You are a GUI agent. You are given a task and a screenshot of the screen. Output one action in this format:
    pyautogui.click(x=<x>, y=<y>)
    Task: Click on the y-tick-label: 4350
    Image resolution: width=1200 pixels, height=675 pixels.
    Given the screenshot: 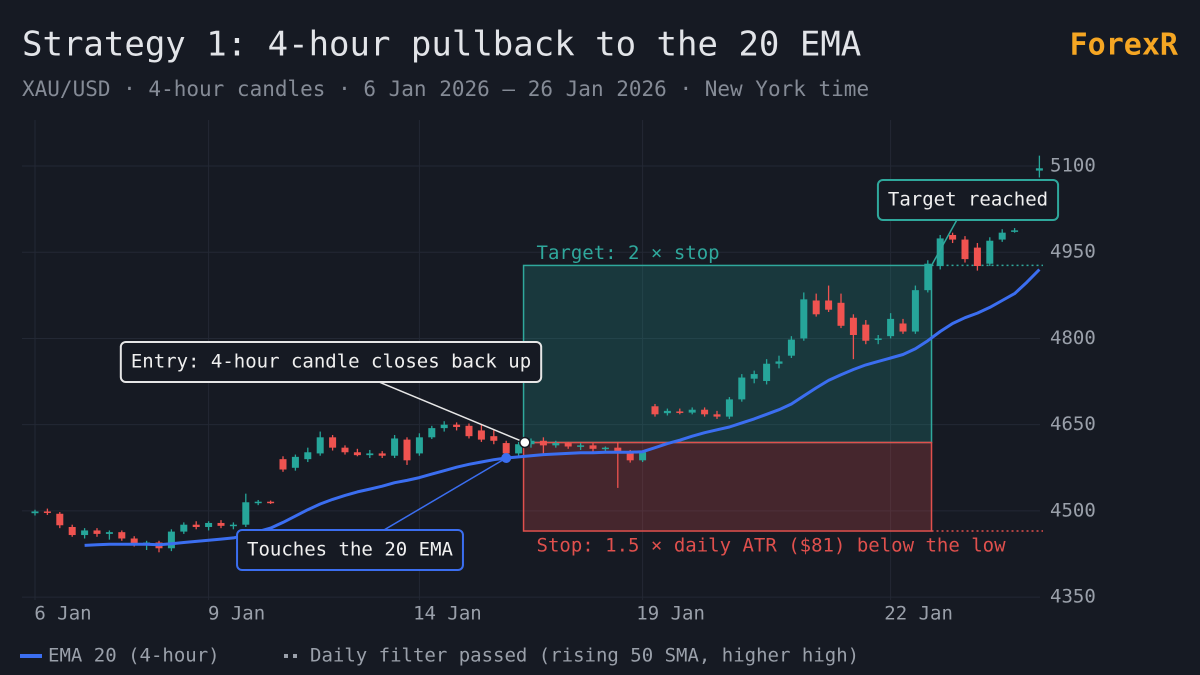 What is the action you would take?
    pyautogui.click(x=1073, y=597)
    